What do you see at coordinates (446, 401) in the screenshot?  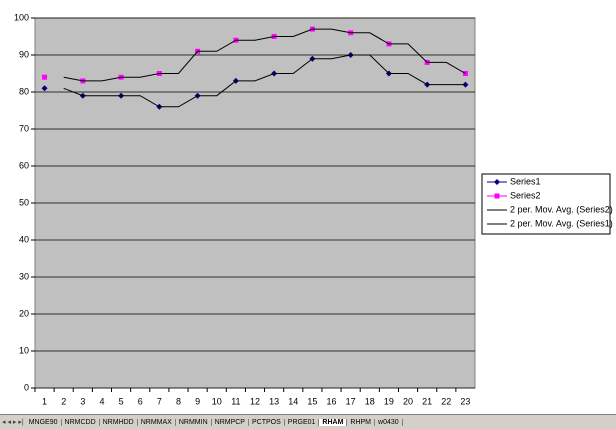 I see `x-tick-label: 22` at bounding box center [446, 401].